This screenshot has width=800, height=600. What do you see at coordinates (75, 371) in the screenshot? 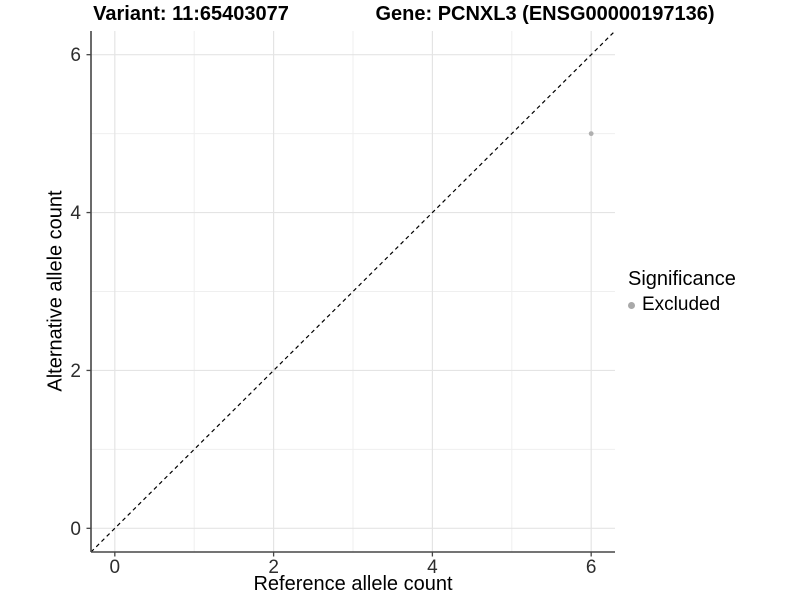
I see `y-tick-label: 2` at bounding box center [75, 371].